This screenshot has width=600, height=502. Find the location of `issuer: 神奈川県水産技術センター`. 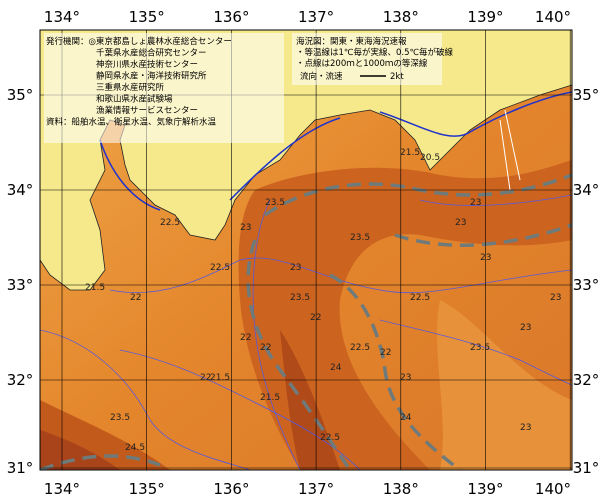

issuer: 神奈川県水産技術センター is located at coordinates (147, 64).